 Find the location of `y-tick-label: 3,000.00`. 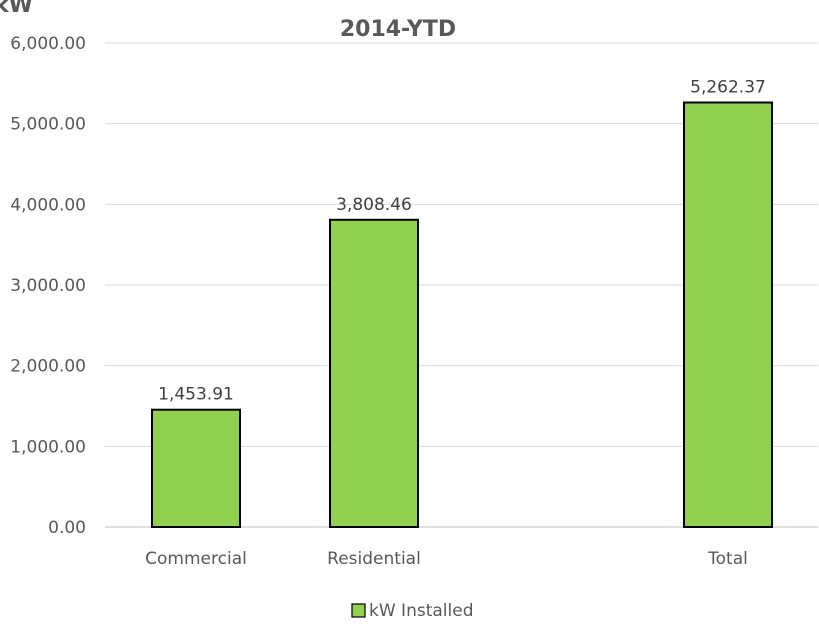

y-tick-label: 3,000.00 is located at coordinates (48, 286).